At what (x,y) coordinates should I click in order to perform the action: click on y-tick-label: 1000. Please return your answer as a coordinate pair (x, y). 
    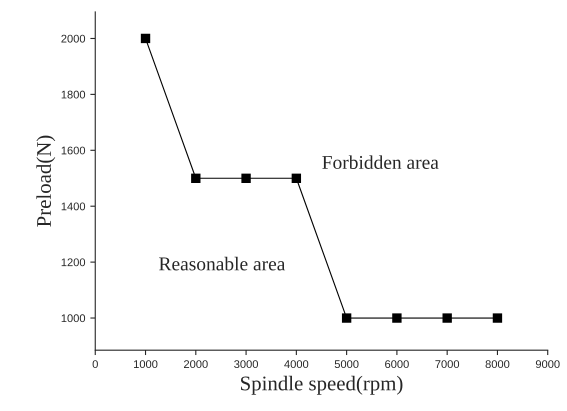
    Looking at the image, I should click on (74, 318).